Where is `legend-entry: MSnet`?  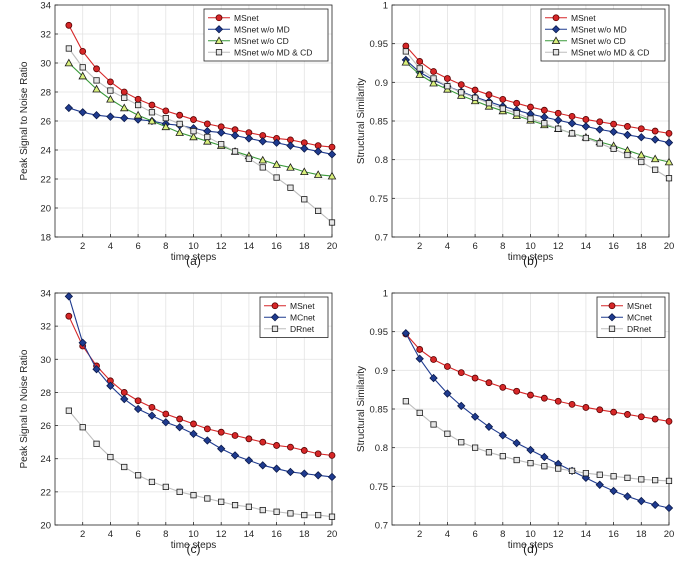
legend-entry: MSnet is located at coordinates (583, 18).